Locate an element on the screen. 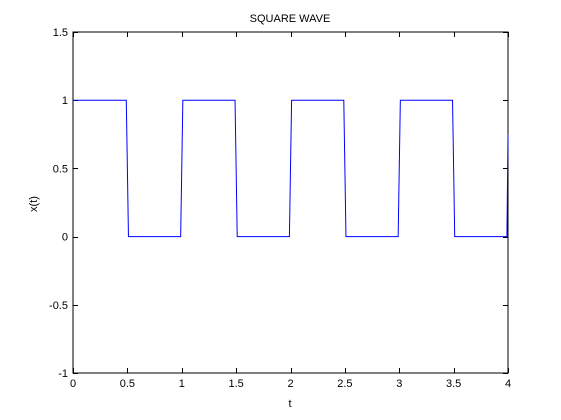 This screenshot has width=561, height=420. x-tick-label: 1 is located at coordinates (182, 384).